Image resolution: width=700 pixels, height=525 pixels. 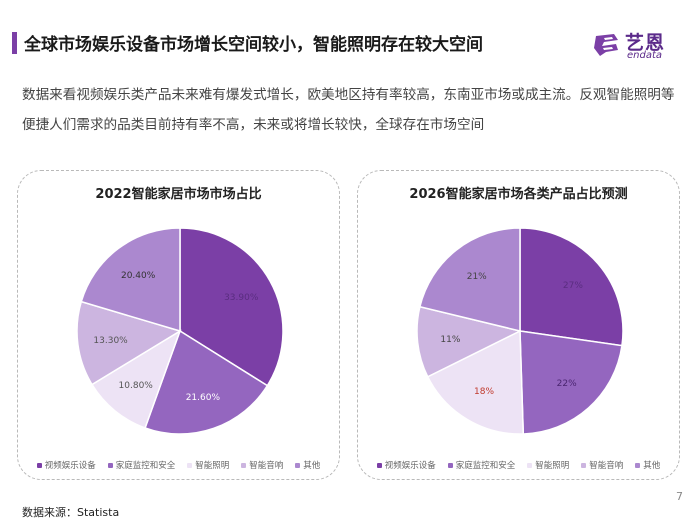 What do you see at coordinates (645, 55) in the screenshot?
I see `logo-text-en: endata` at bounding box center [645, 55].